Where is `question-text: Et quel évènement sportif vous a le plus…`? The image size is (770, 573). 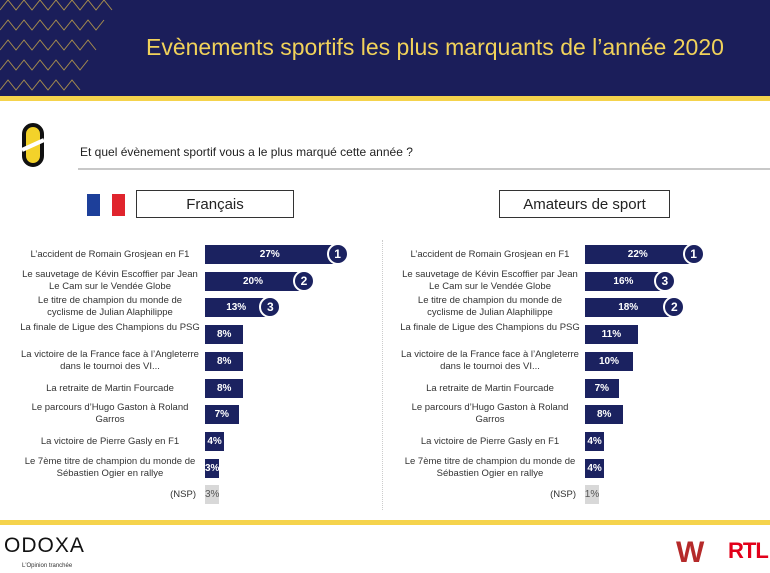
question-text: Et quel évènement sportif vous a le plus… is located at coordinates (246, 152).